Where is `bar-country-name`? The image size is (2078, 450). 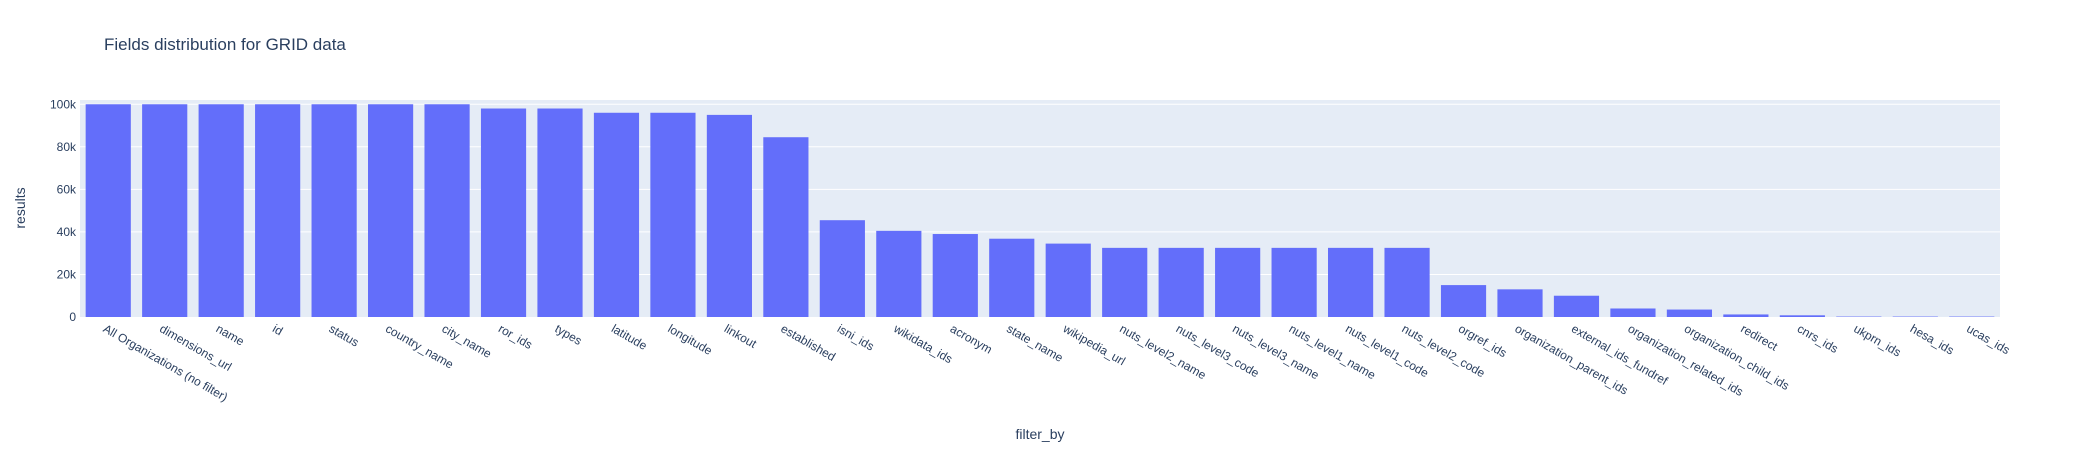
bar-country-name is located at coordinates (391, 210).